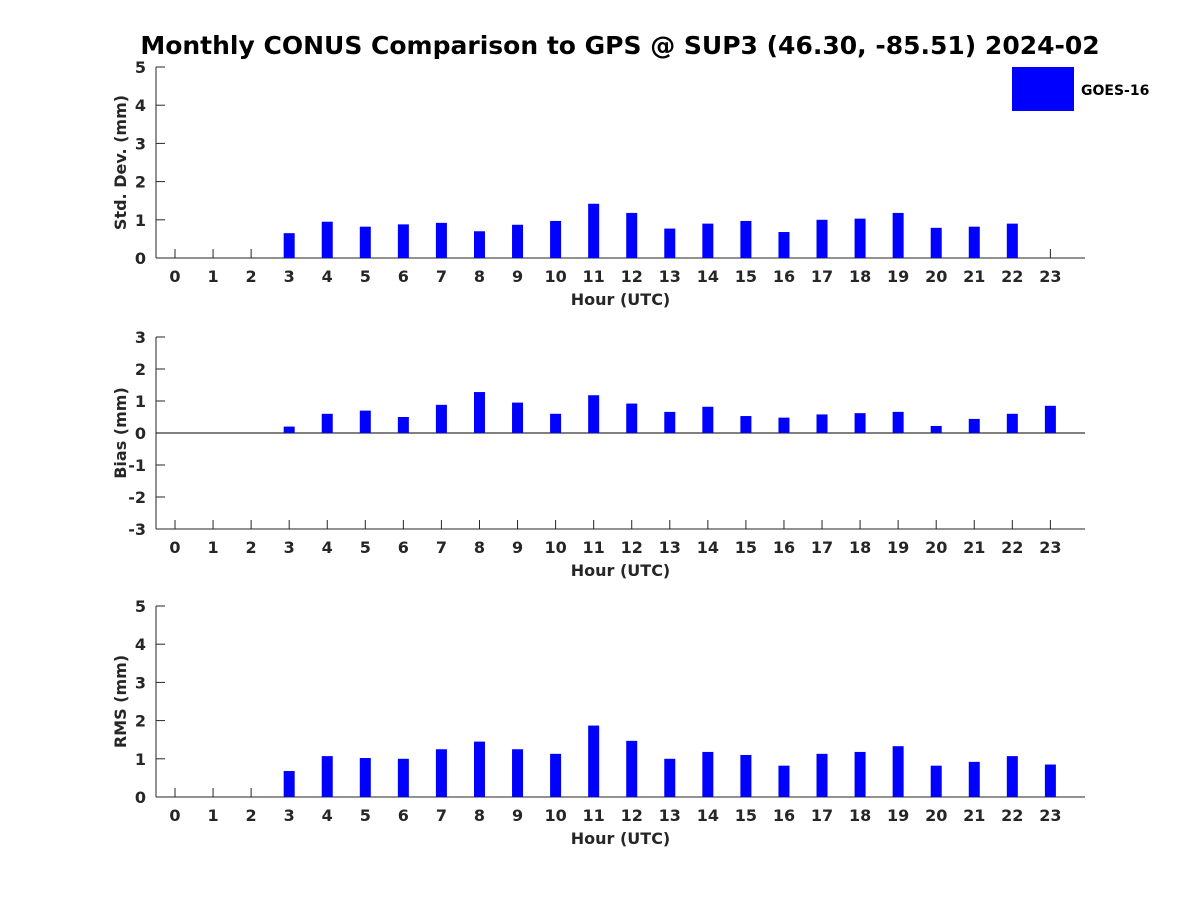 The width and height of the screenshot is (1200, 900). I want to click on x-tick-label: 19, so click(898, 276).